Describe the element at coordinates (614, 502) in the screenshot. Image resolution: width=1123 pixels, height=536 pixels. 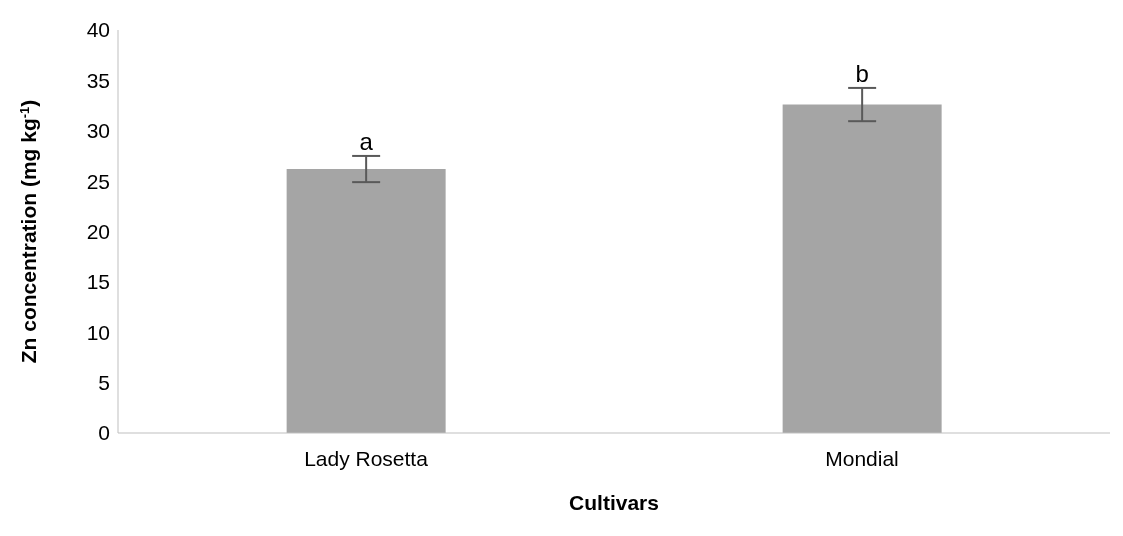
I see `x-axis-title: Cultivars` at that location.